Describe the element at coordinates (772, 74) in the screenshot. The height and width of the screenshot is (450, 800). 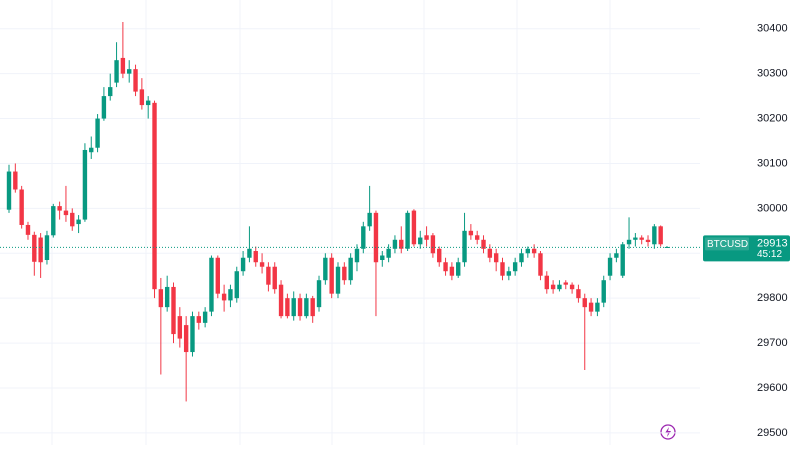
I see `y-tick-label: 30300` at that location.